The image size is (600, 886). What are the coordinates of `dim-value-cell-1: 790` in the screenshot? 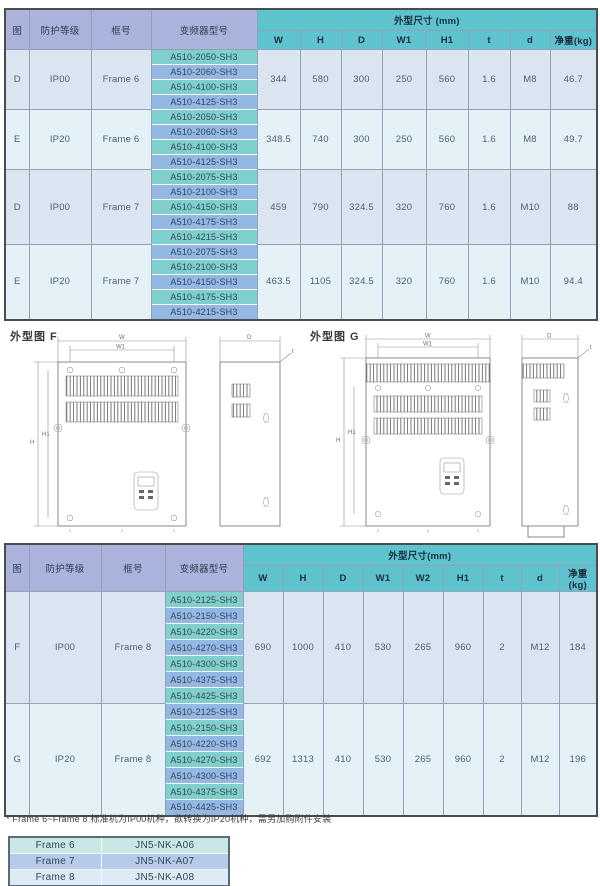 It's located at (320, 207).